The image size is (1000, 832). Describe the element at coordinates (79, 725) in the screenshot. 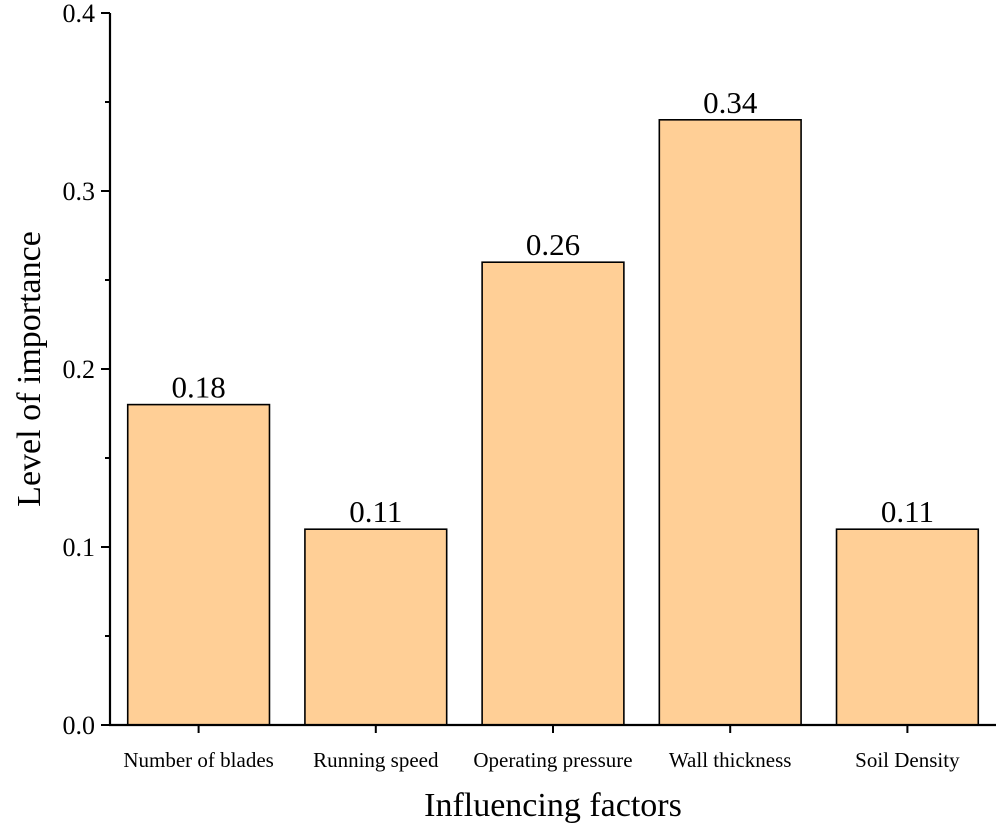

I see `y-tick-label: 0.0` at that location.